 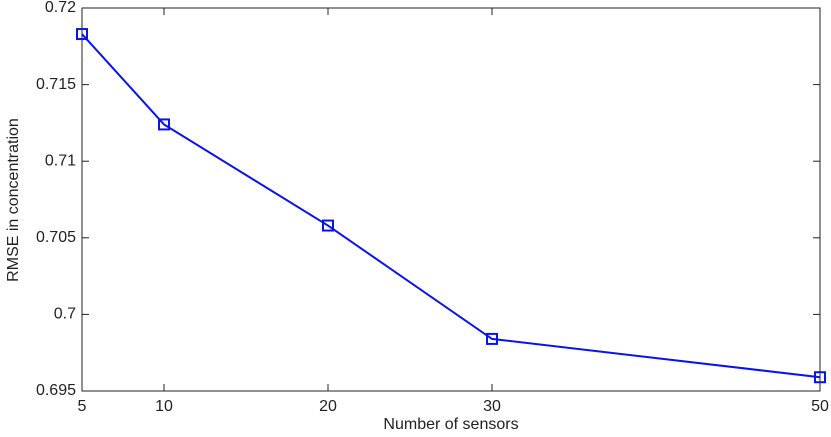 I want to click on x-axis-label: Number of sensors, so click(x=450, y=424).